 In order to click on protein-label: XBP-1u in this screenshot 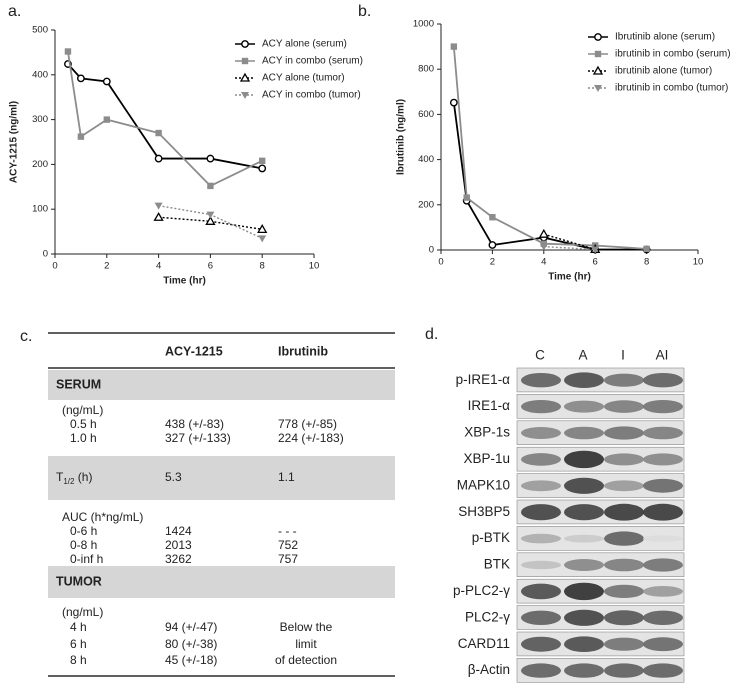, I will do `click(486, 458)`.